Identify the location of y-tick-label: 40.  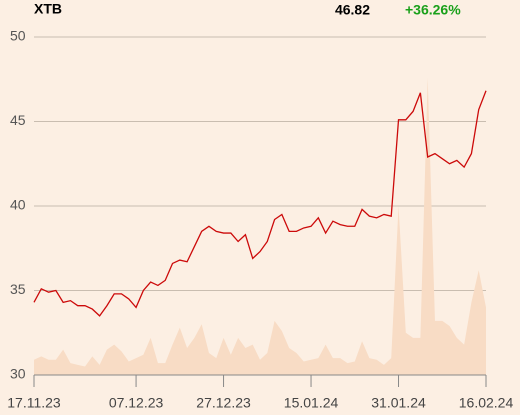
(18, 205).